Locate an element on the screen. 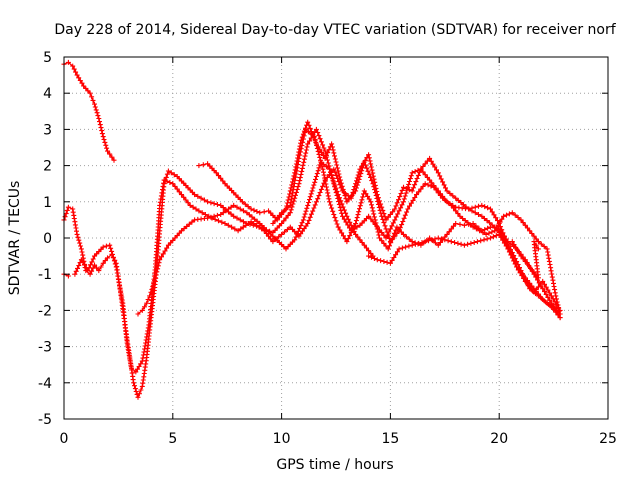 Image resolution: width=640 pixels, height=480 pixels. x-tick-label: 20 is located at coordinates (499, 439).